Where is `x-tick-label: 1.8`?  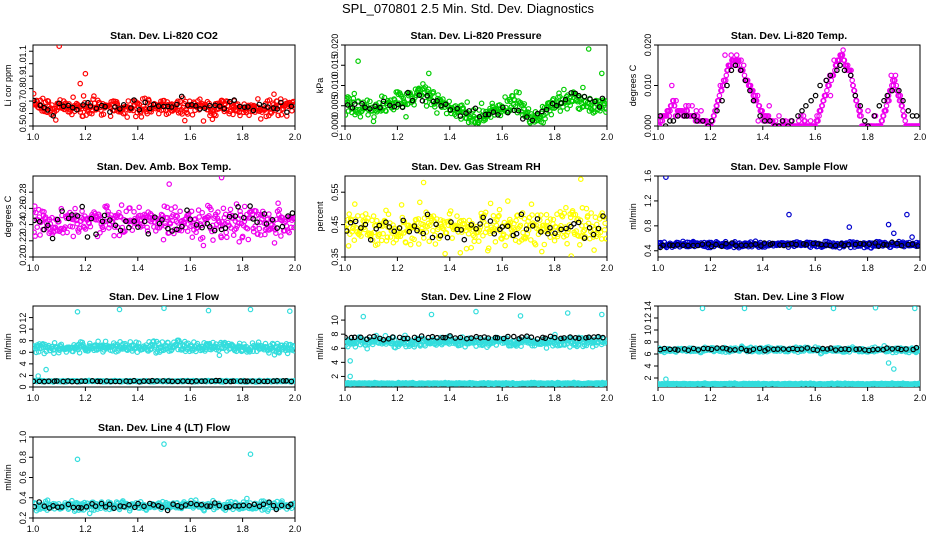
x-tick-label: 1.8 is located at coordinates (242, 268).